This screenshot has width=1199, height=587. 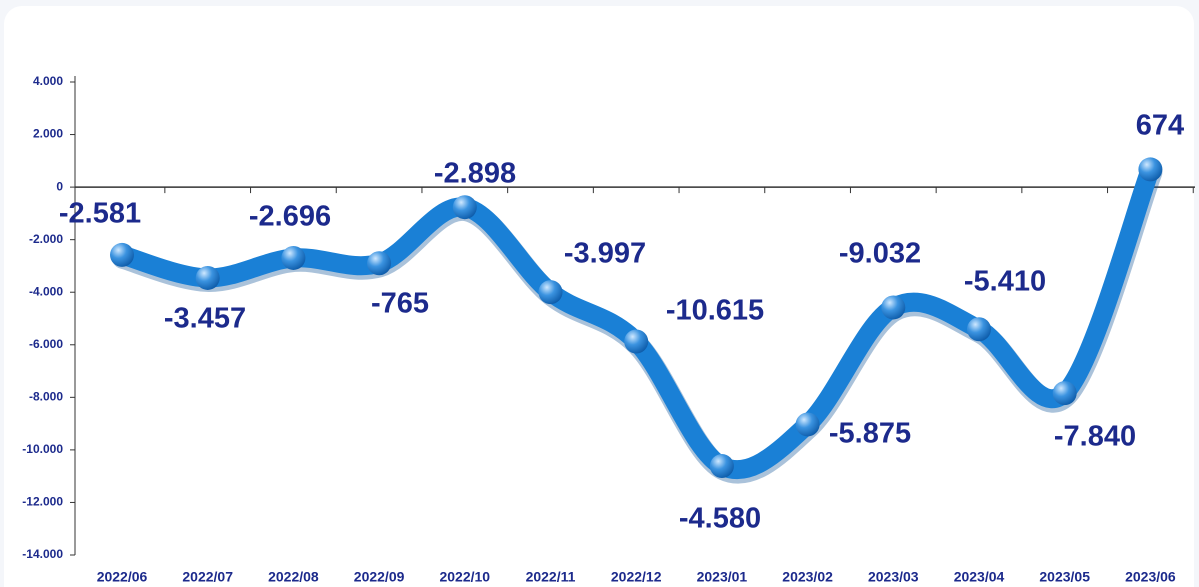 I want to click on value-label: -10.615, so click(x=715, y=311).